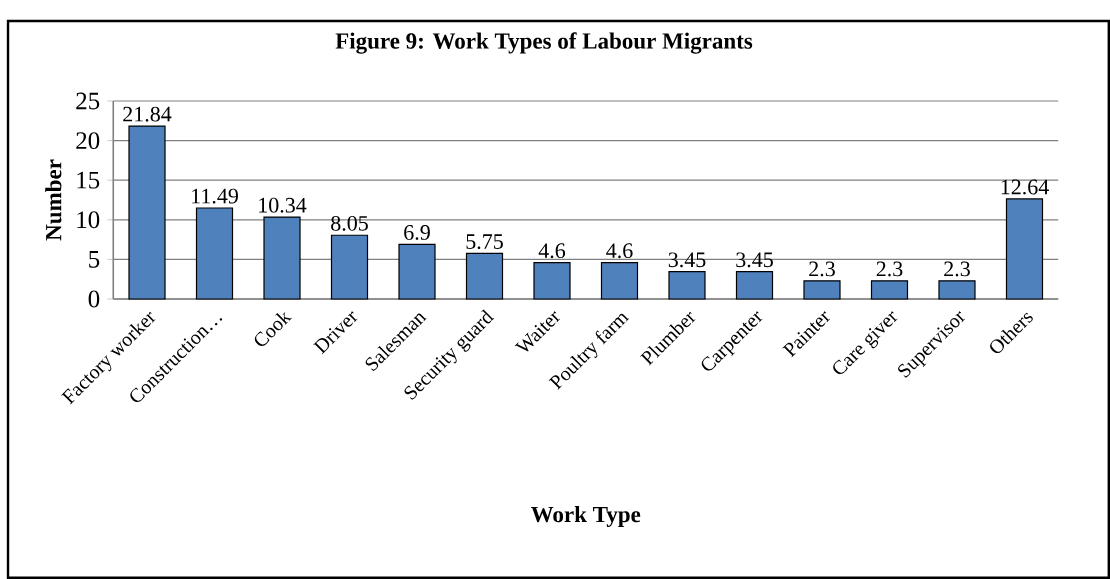  Describe the element at coordinates (349, 223) in the screenshot. I see `data-label: 8.05` at that location.